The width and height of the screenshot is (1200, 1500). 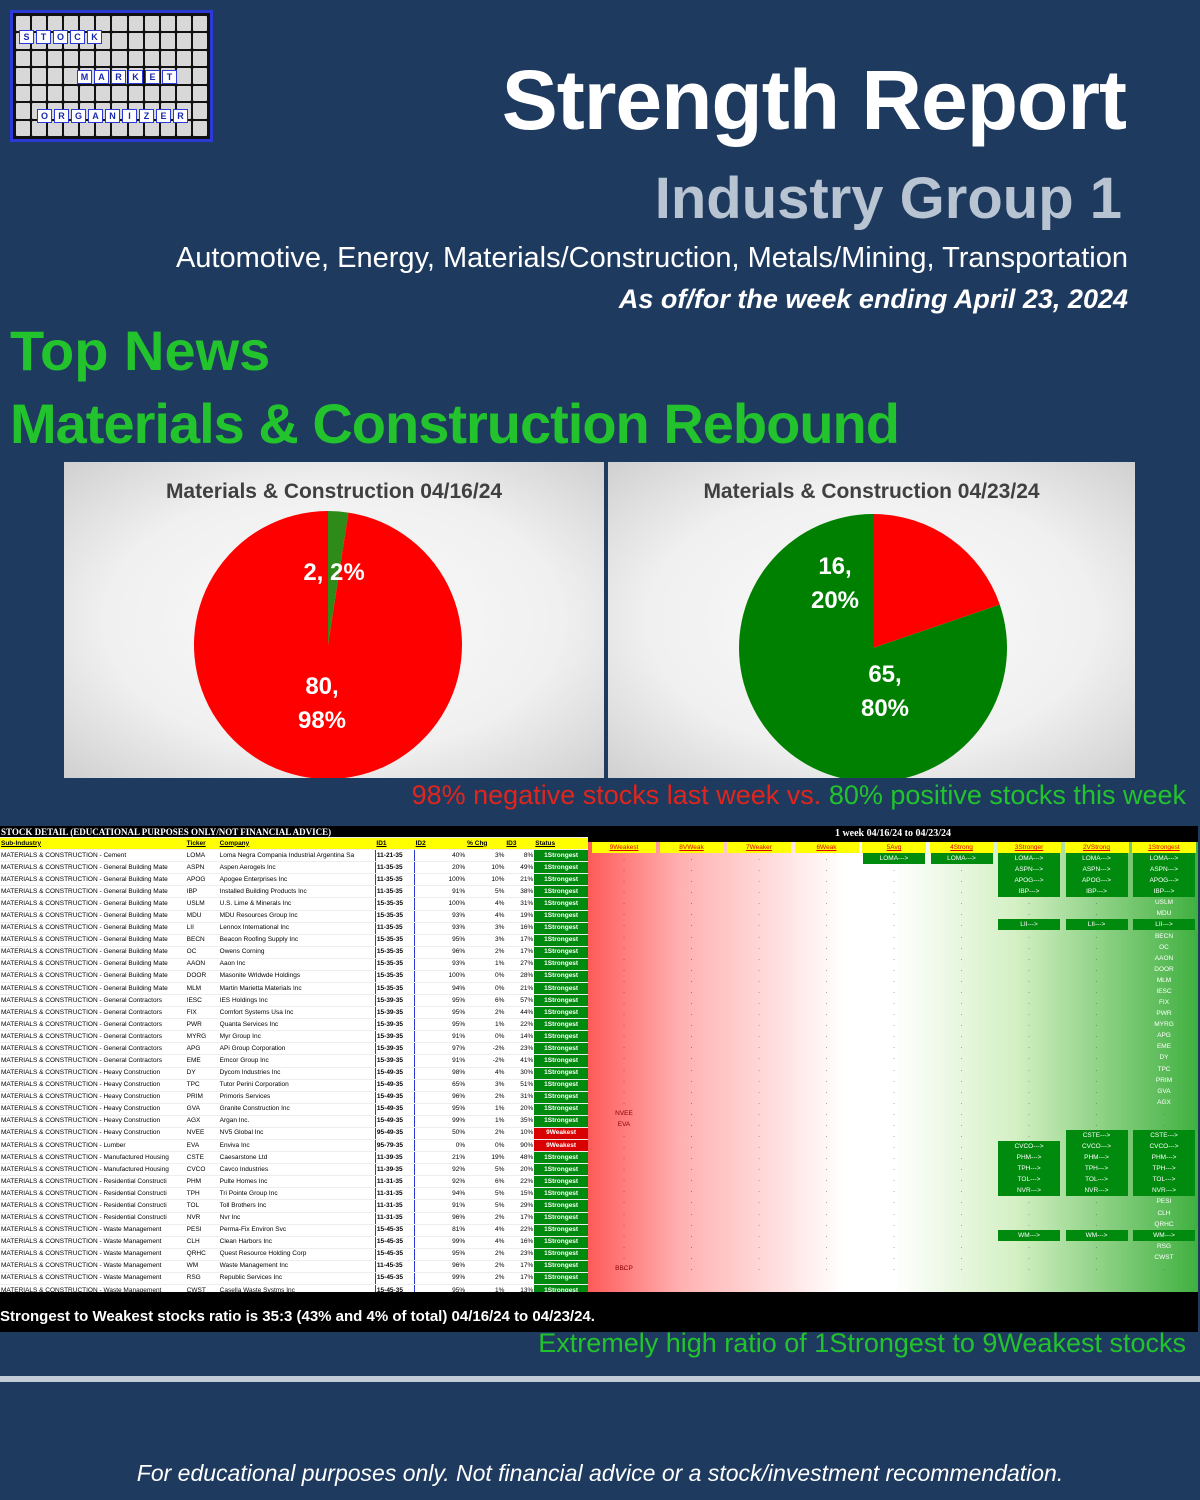 I want to click on grid-column-header: 2VStrong, so click(x=1096, y=847).